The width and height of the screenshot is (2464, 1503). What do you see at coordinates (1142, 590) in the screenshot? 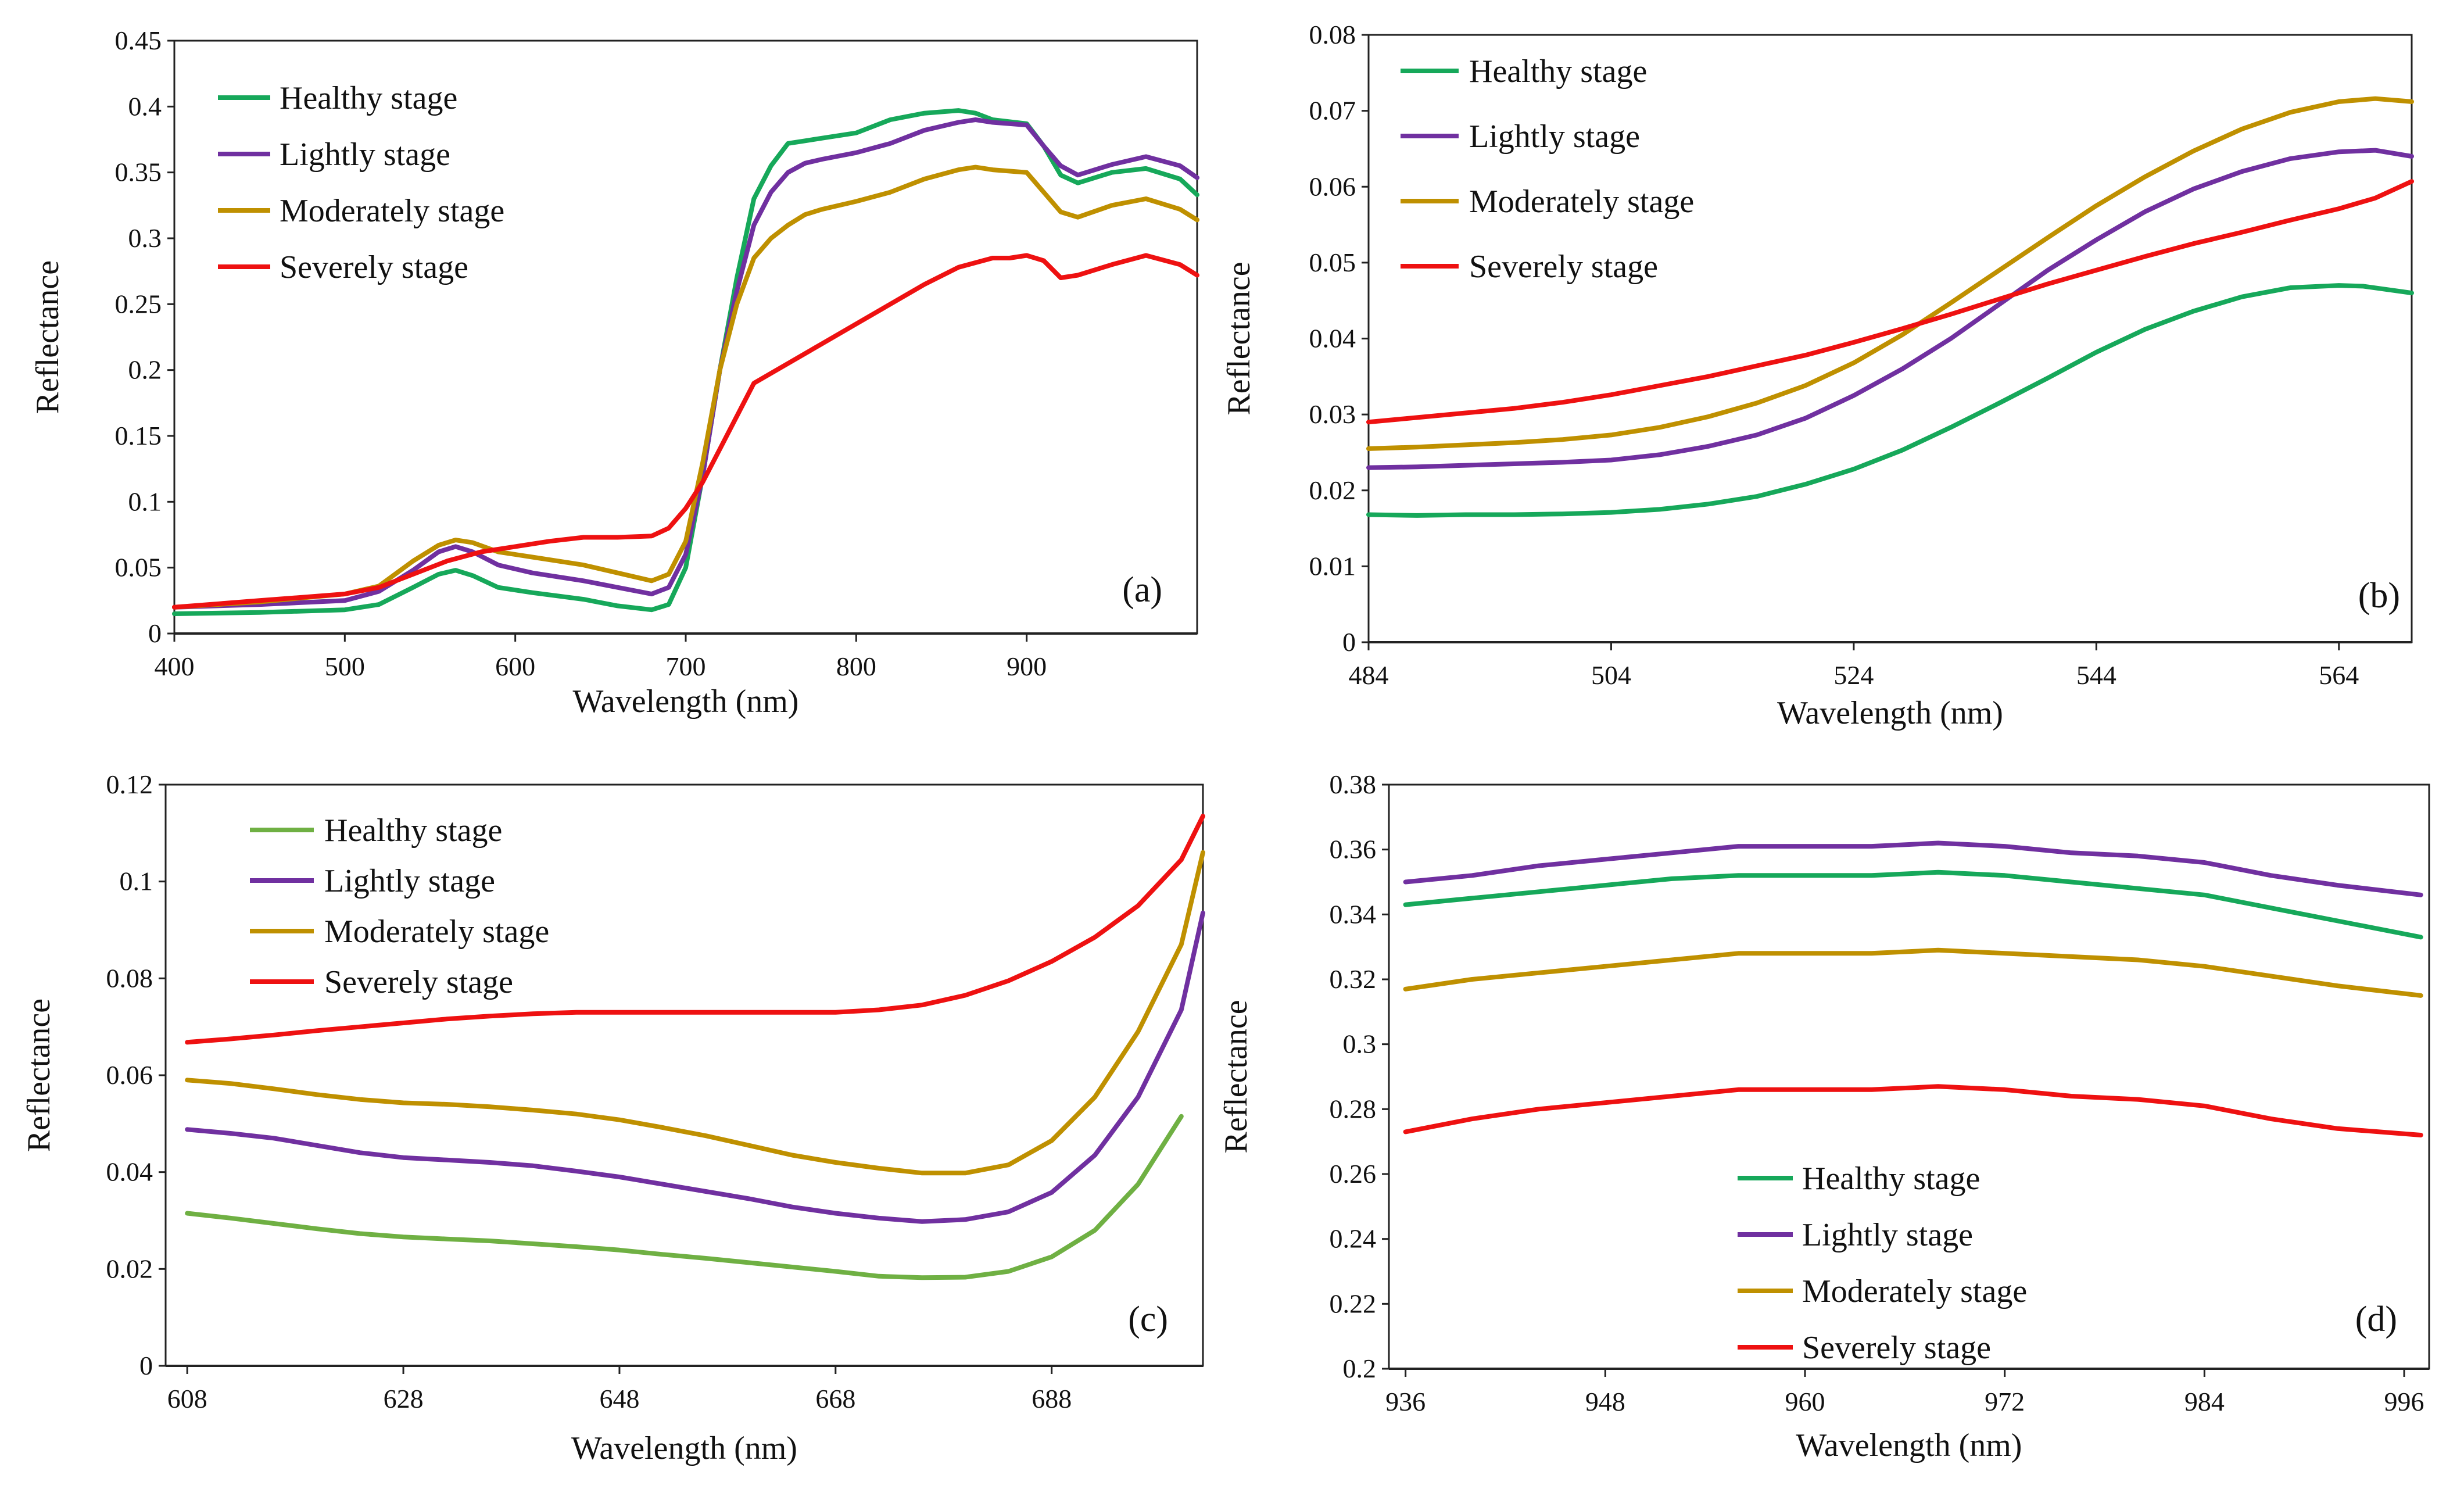
I see `panel-label: (a)` at bounding box center [1142, 590].